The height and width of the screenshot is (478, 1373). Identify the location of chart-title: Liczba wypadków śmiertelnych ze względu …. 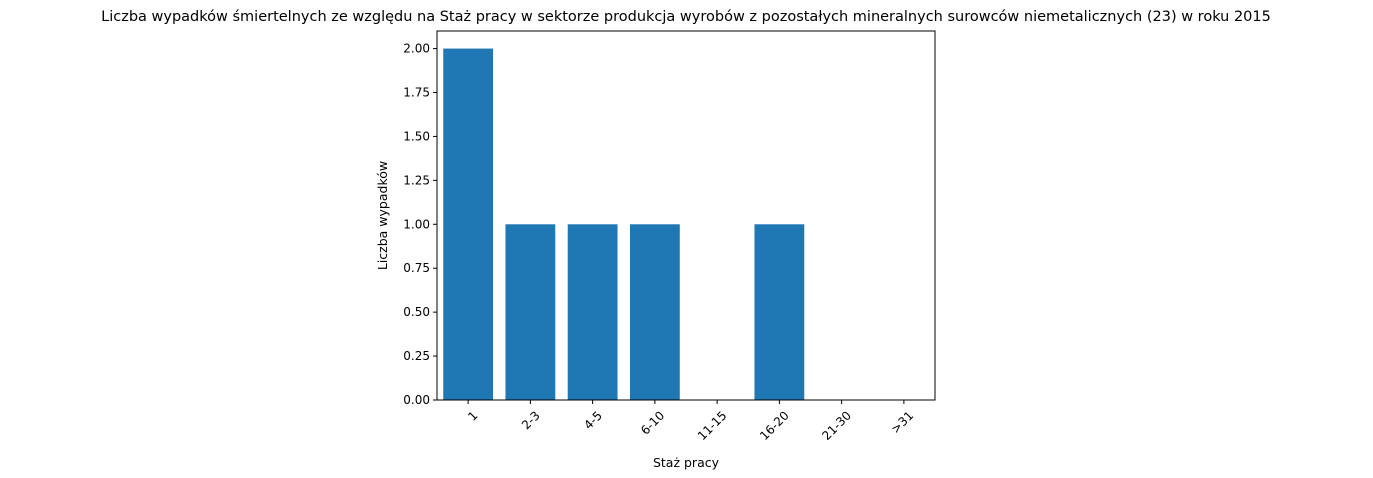
(686, 17).